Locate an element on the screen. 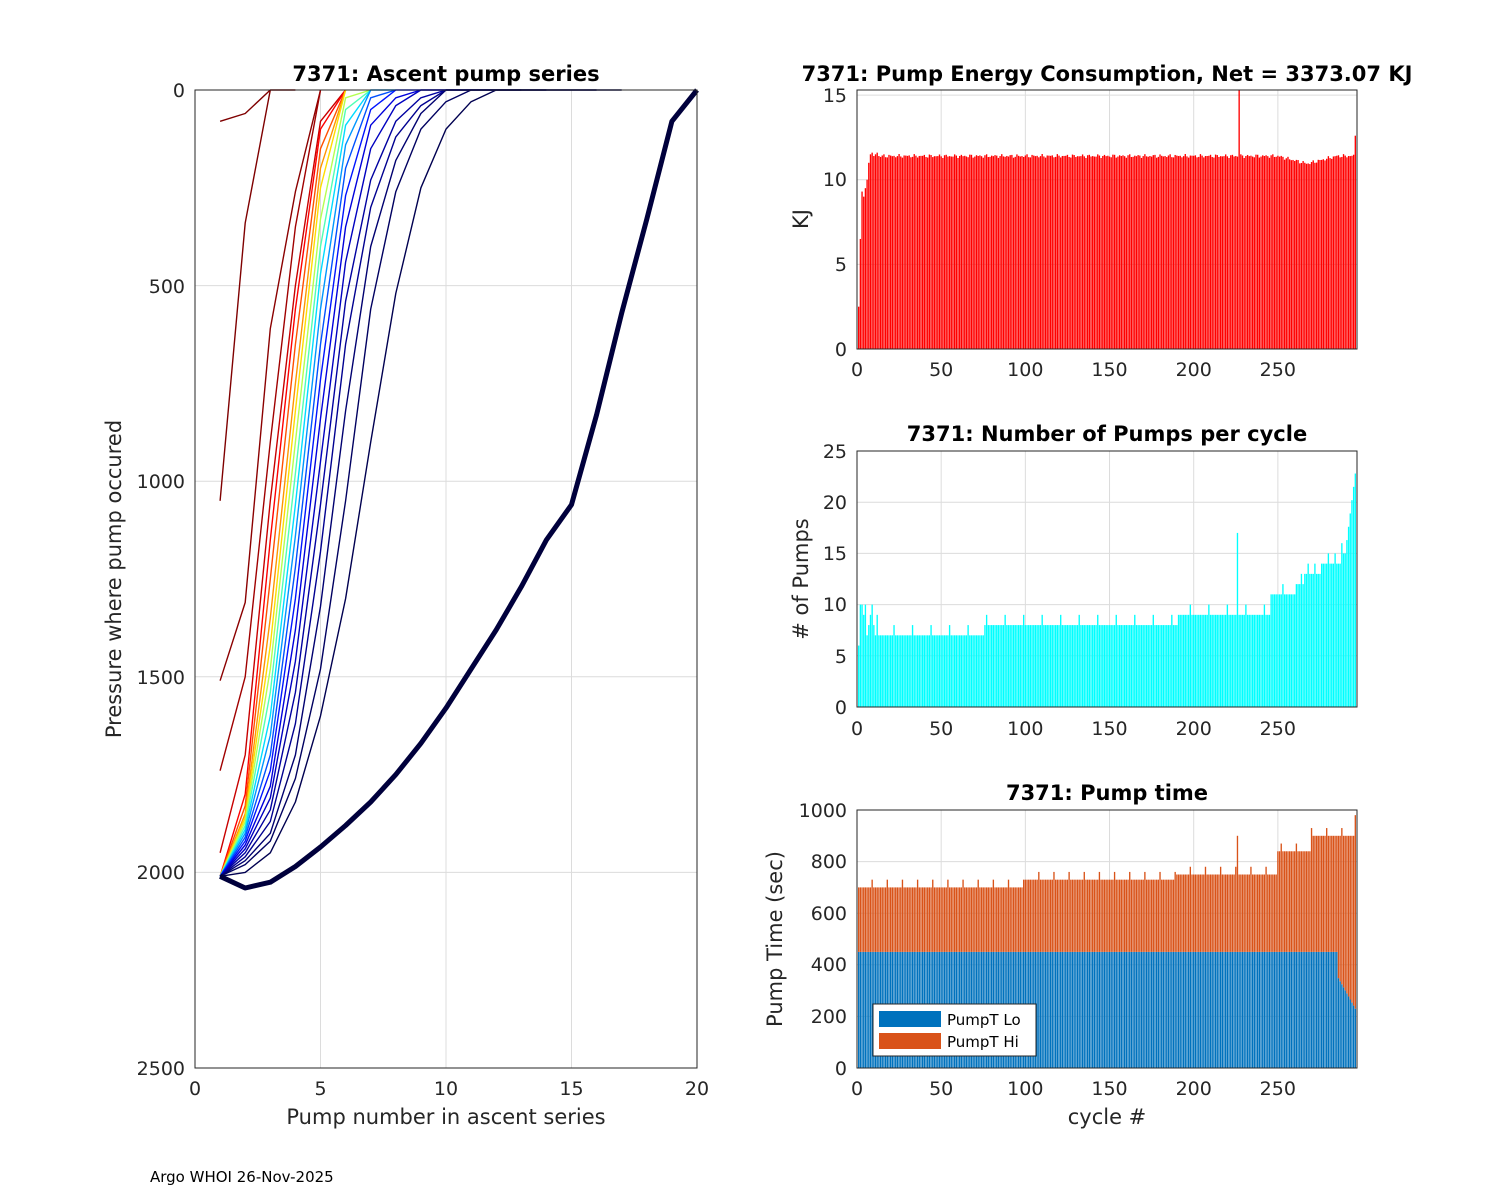  pumptime-ytick: 600 is located at coordinates (829, 914).